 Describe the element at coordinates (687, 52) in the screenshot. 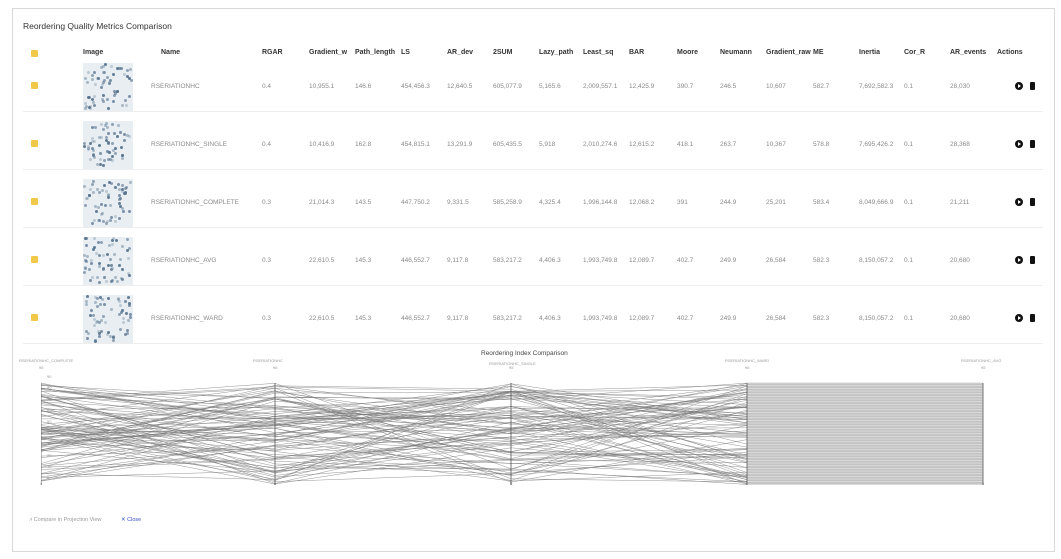

I see `col-moore: Moore` at that location.